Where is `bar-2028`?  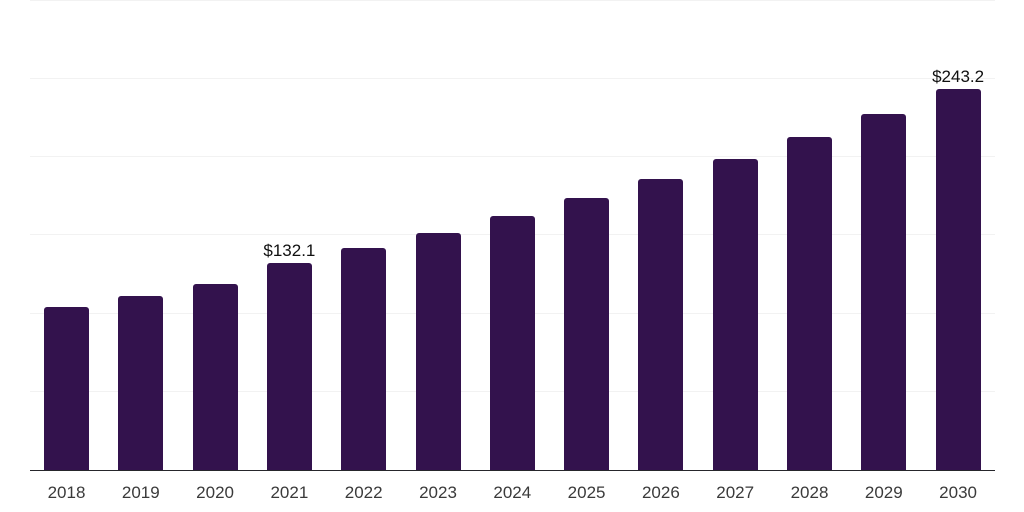 bar-2028 is located at coordinates (809, 303).